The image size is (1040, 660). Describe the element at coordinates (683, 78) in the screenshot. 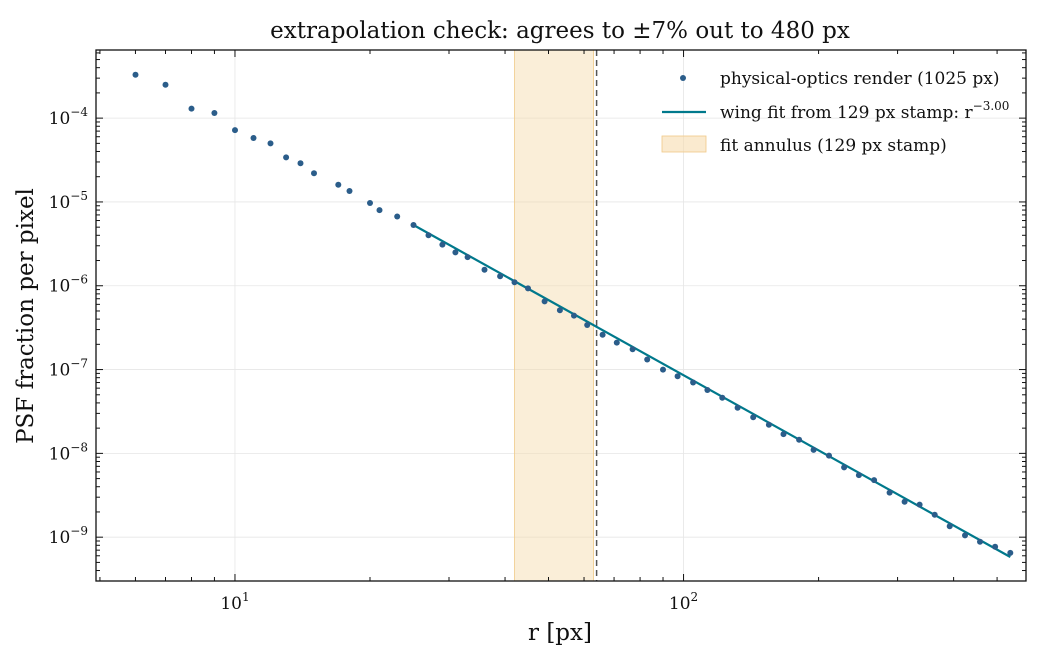

I see `legend-marker-points` at that location.